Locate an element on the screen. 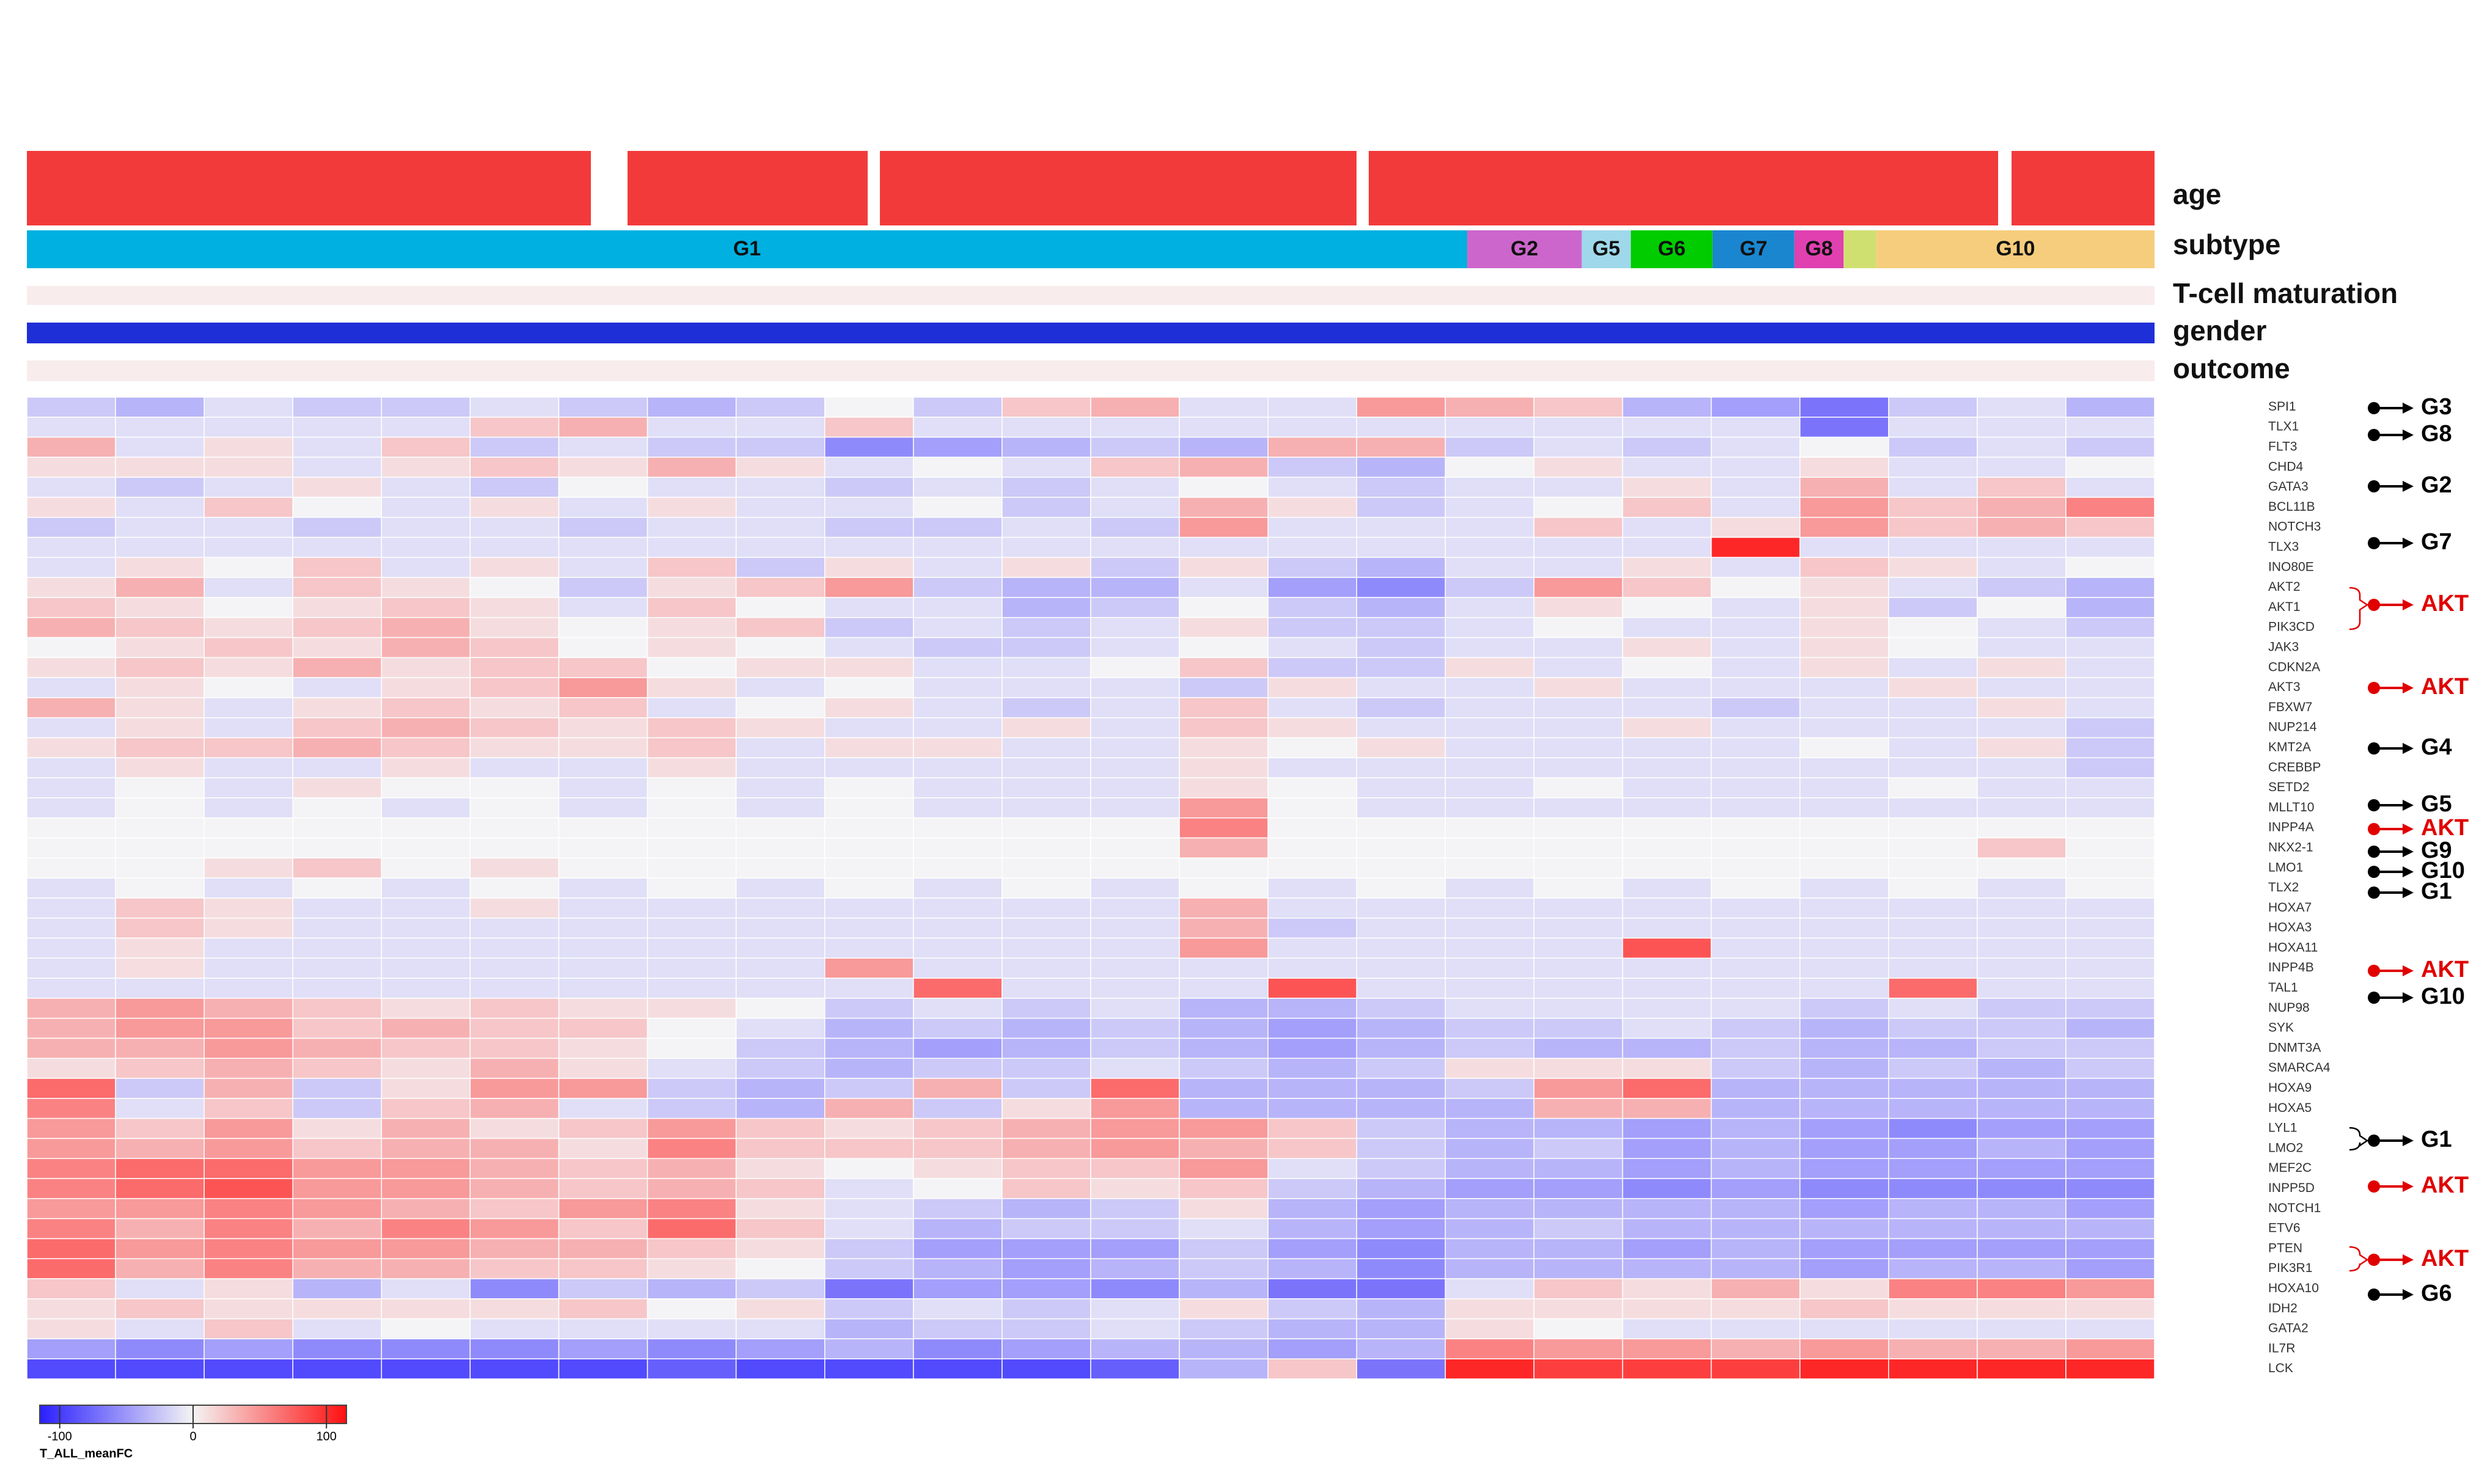 This screenshot has height=1484, width=2490. row-label: INPP5D is located at coordinates (2291, 1188).